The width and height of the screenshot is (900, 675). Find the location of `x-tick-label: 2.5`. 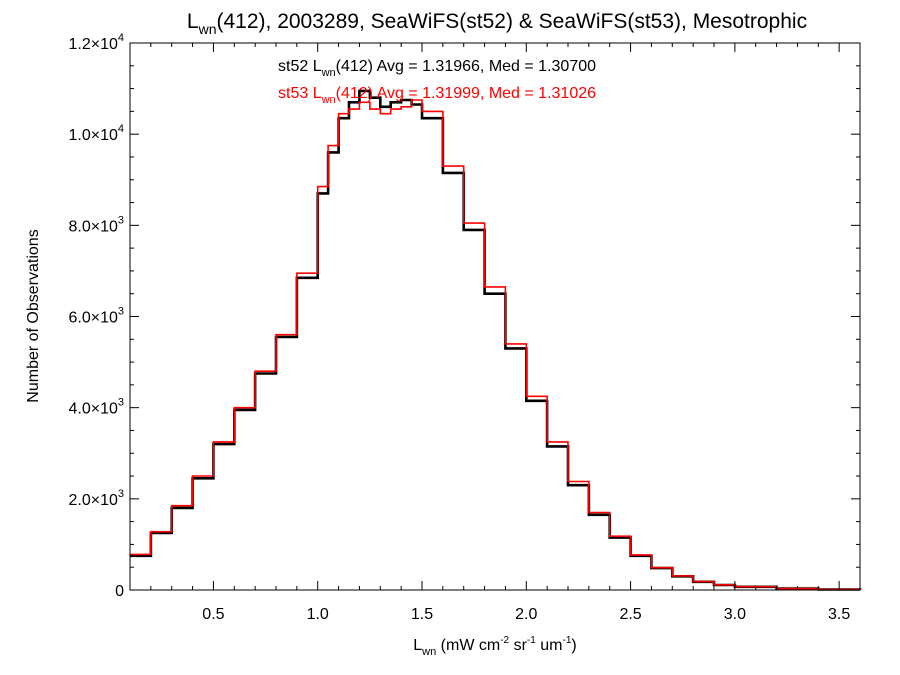

x-tick-label: 2.5 is located at coordinates (630, 614).